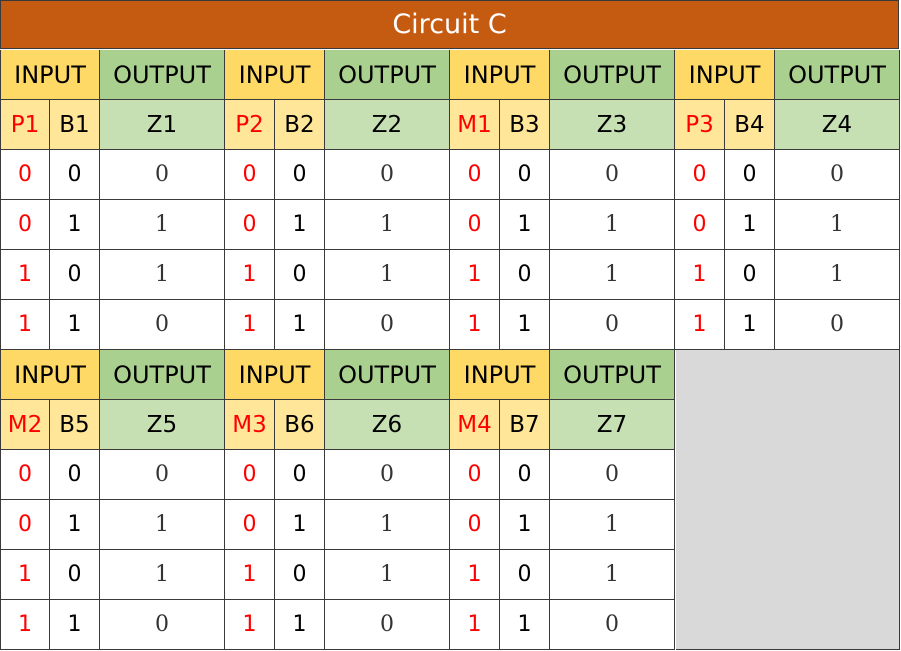 The image size is (901, 651). What do you see at coordinates (387, 525) in the screenshot?
I see `cell-z6-row2: 1` at bounding box center [387, 525].